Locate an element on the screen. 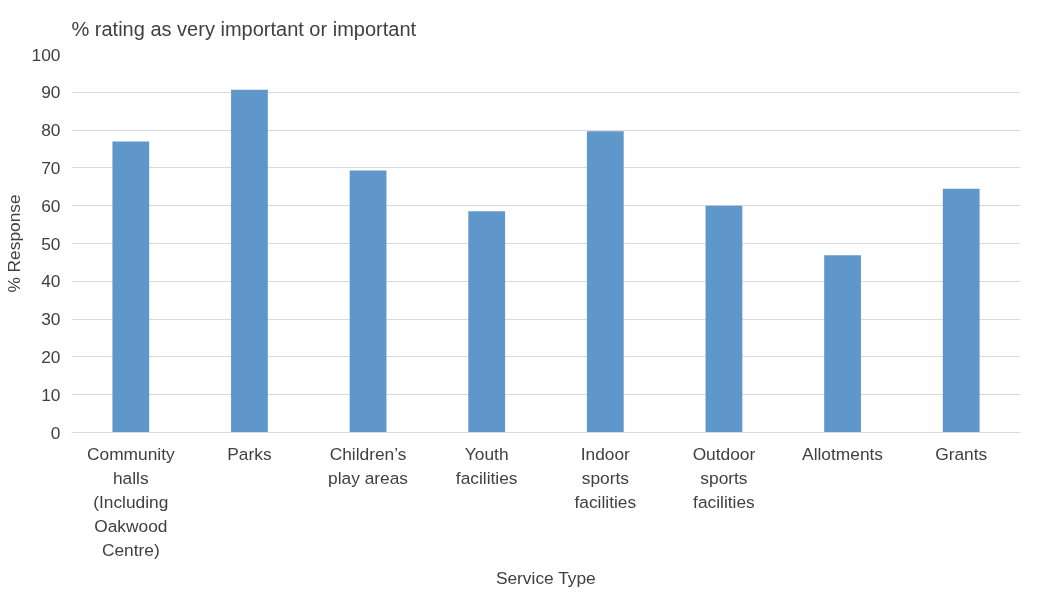 The height and width of the screenshot is (594, 1064). y-tick-label: 80 is located at coordinates (51, 130).